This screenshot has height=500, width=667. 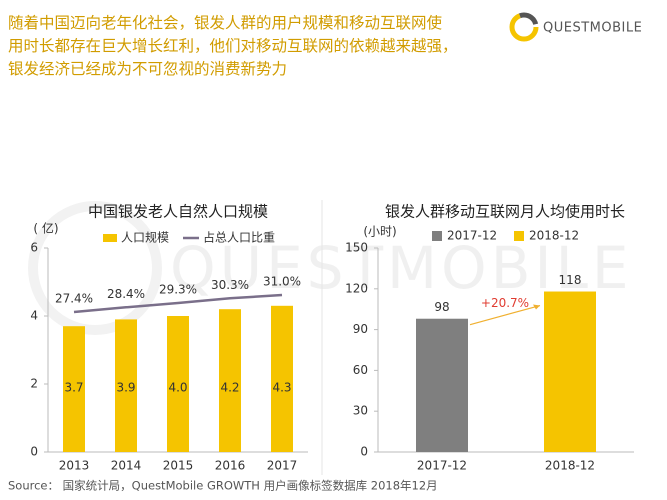 What do you see at coordinates (505, 303) in the screenshot?
I see `annotation: +20.7%` at bounding box center [505, 303].